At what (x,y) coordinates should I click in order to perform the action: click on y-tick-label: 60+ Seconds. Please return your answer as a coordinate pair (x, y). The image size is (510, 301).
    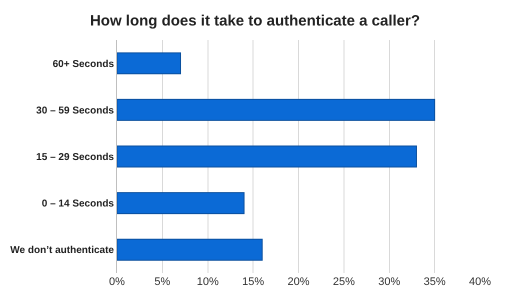
    Looking at the image, I should click on (83, 64).